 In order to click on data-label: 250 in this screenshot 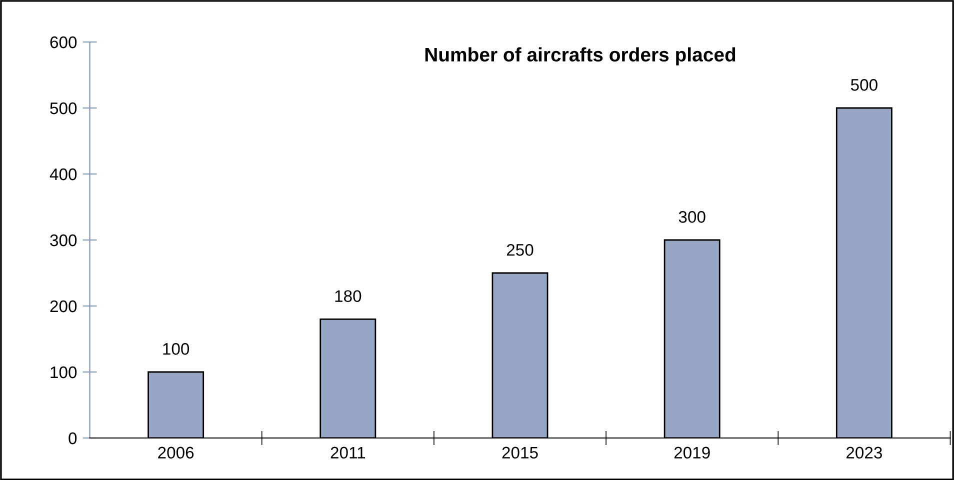, I will do `click(520, 250)`.